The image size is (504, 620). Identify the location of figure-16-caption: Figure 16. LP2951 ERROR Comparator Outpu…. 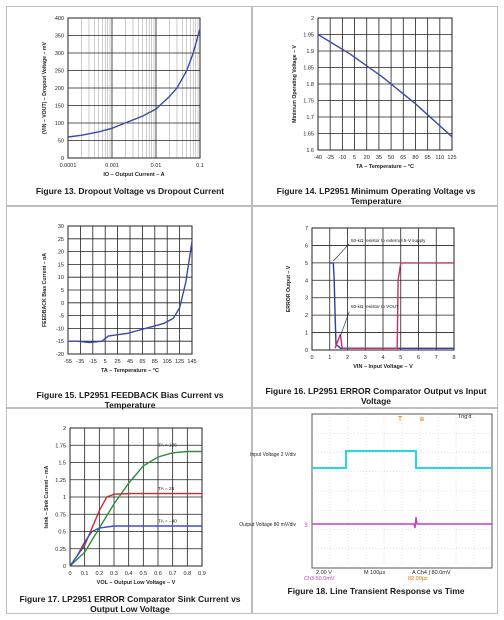
(376, 396).